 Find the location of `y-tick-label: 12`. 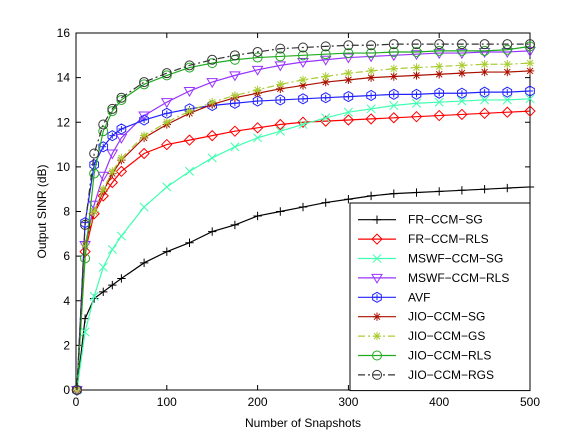

y-tick-label: 12 is located at coordinates (64, 122).